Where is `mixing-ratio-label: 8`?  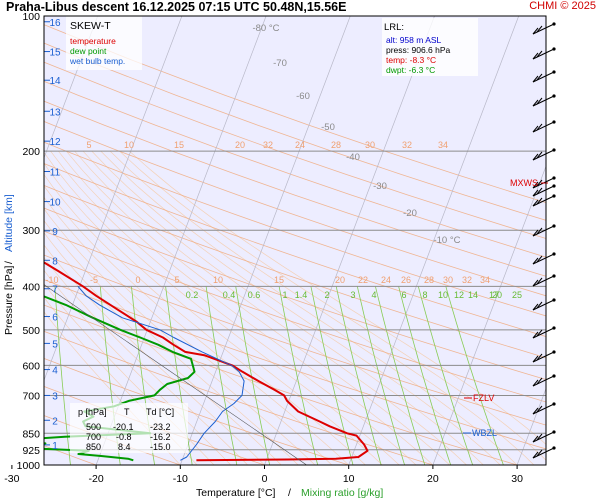
mixing-ratio-label: 8 is located at coordinates (424, 295).